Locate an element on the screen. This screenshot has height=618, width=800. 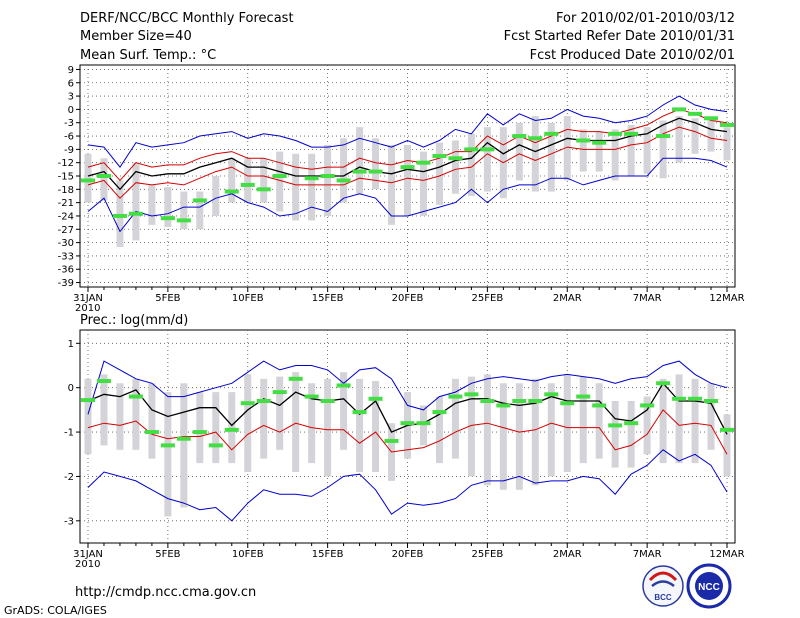
x-tick-label: 2MAR is located at coordinates (567, 554).